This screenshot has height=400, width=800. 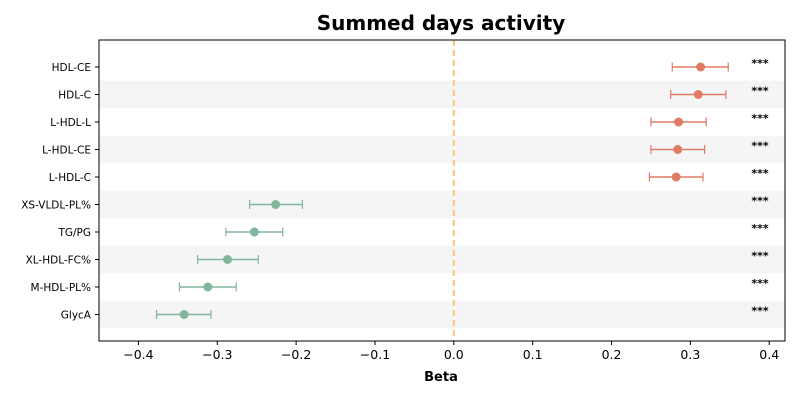 What do you see at coordinates (454, 354) in the screenshot?
I see `x-tick-label: 0.0` at bounding box center [454, 354].